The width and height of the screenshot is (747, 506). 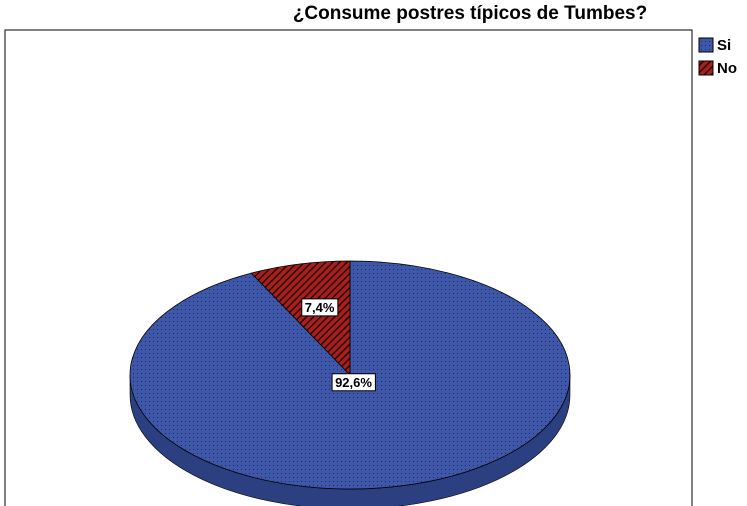 What do you see at coordinates (724, 45) in the screenshot?
I see `legend-label: Si` at bounding box center [724, 45].